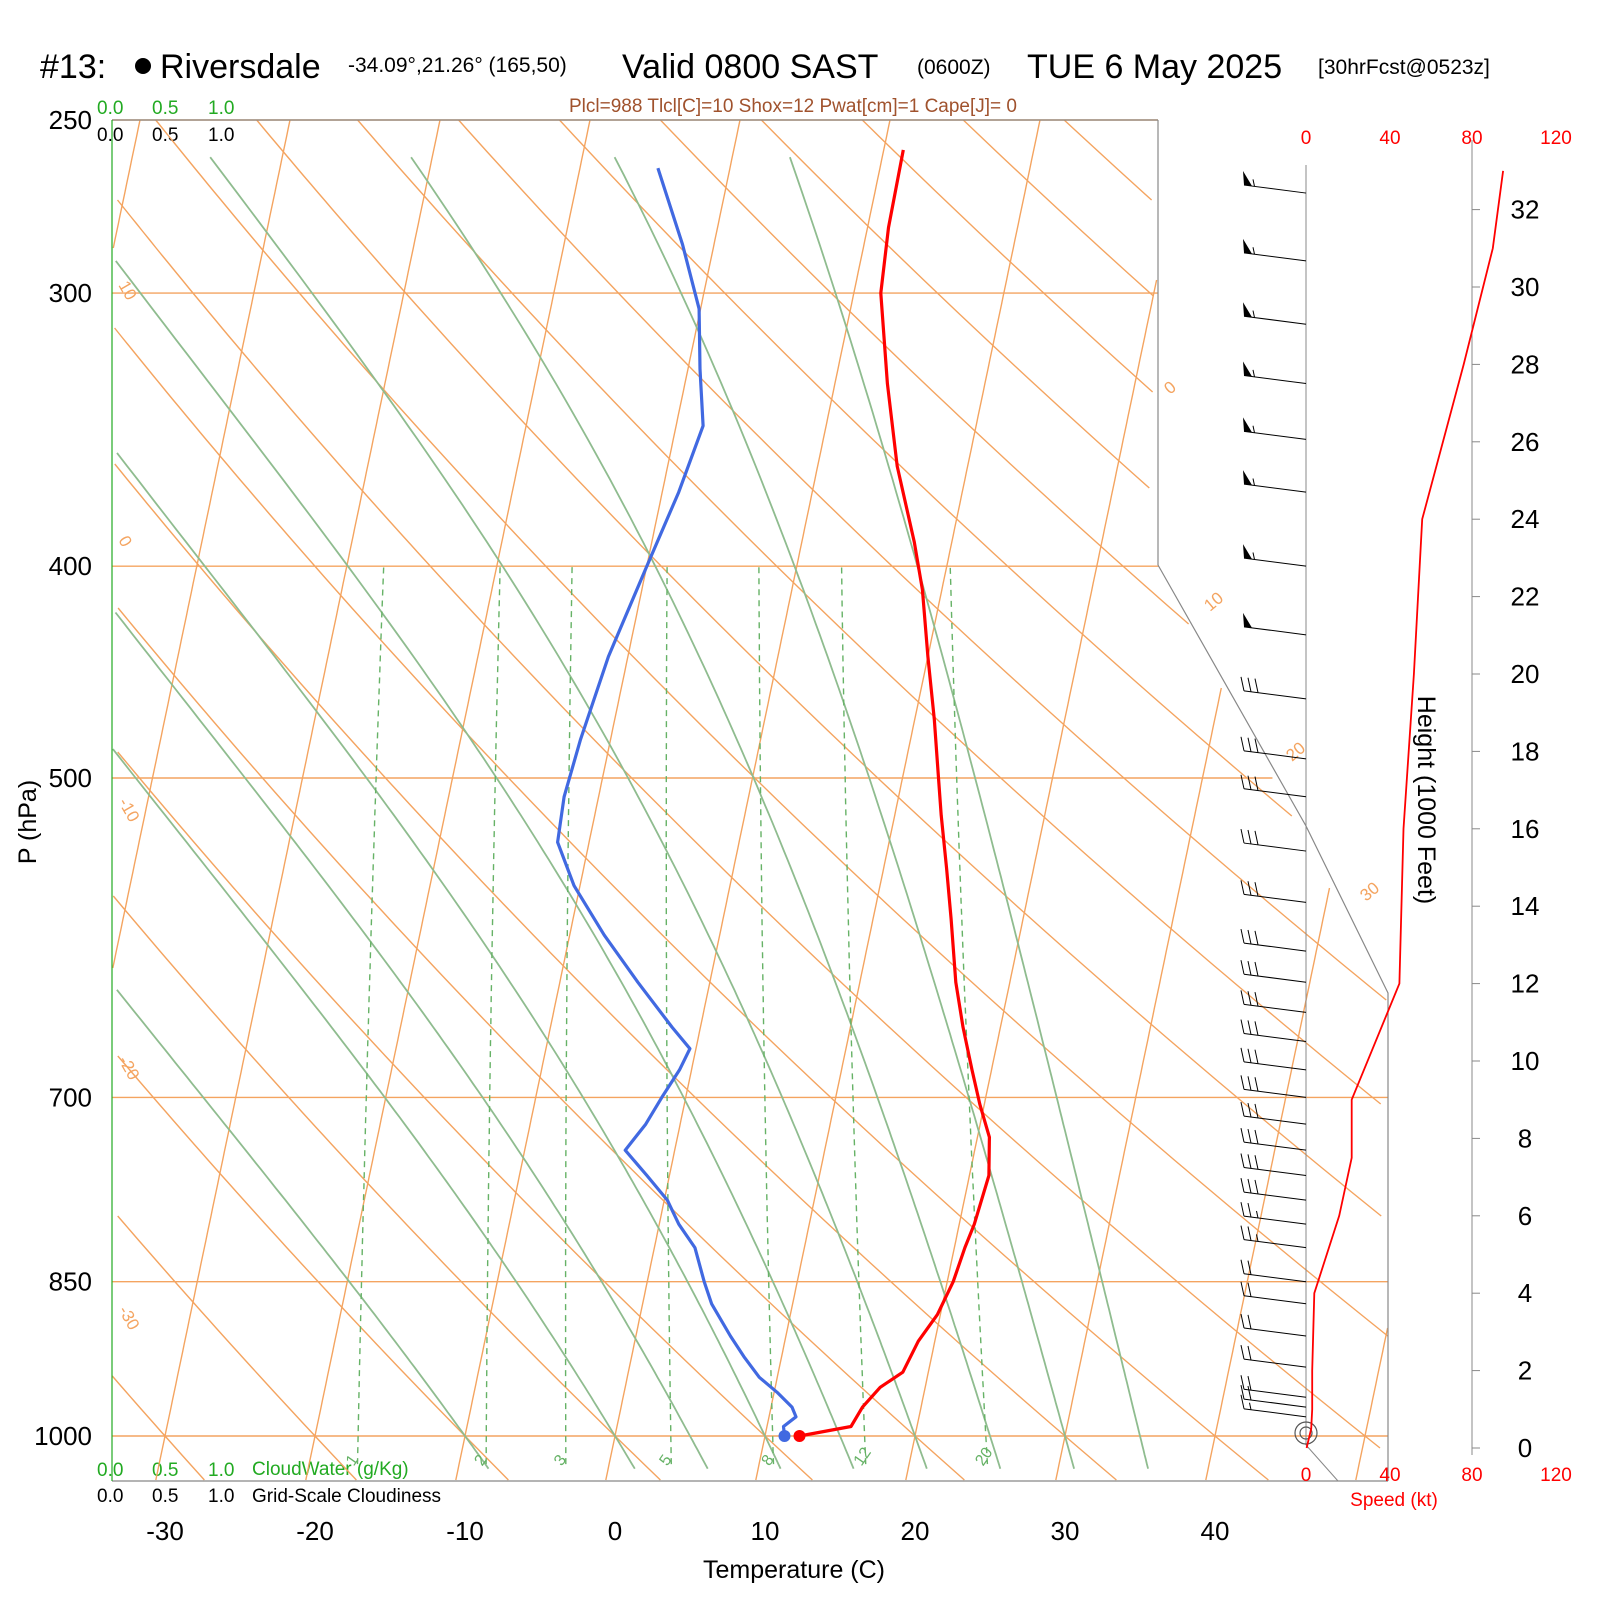  Describe the element at coordinates (303, 1229) in the screenshot. I see `moist-adiabat-line` at that location.